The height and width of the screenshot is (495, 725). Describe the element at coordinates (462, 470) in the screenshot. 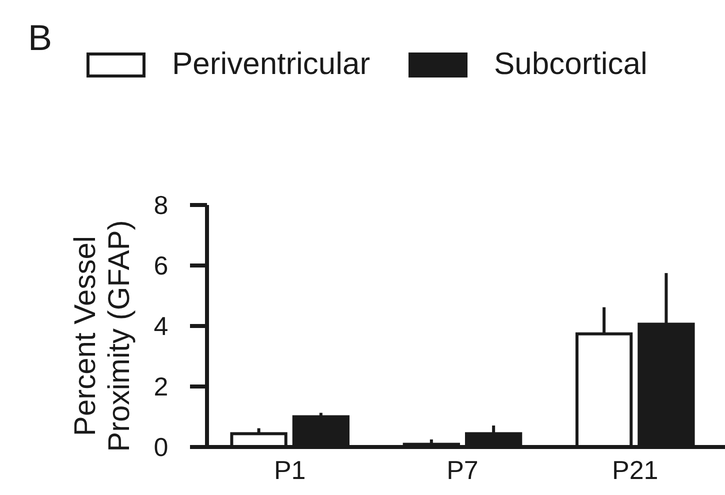

I see `x-tick-label: P7` at that location.